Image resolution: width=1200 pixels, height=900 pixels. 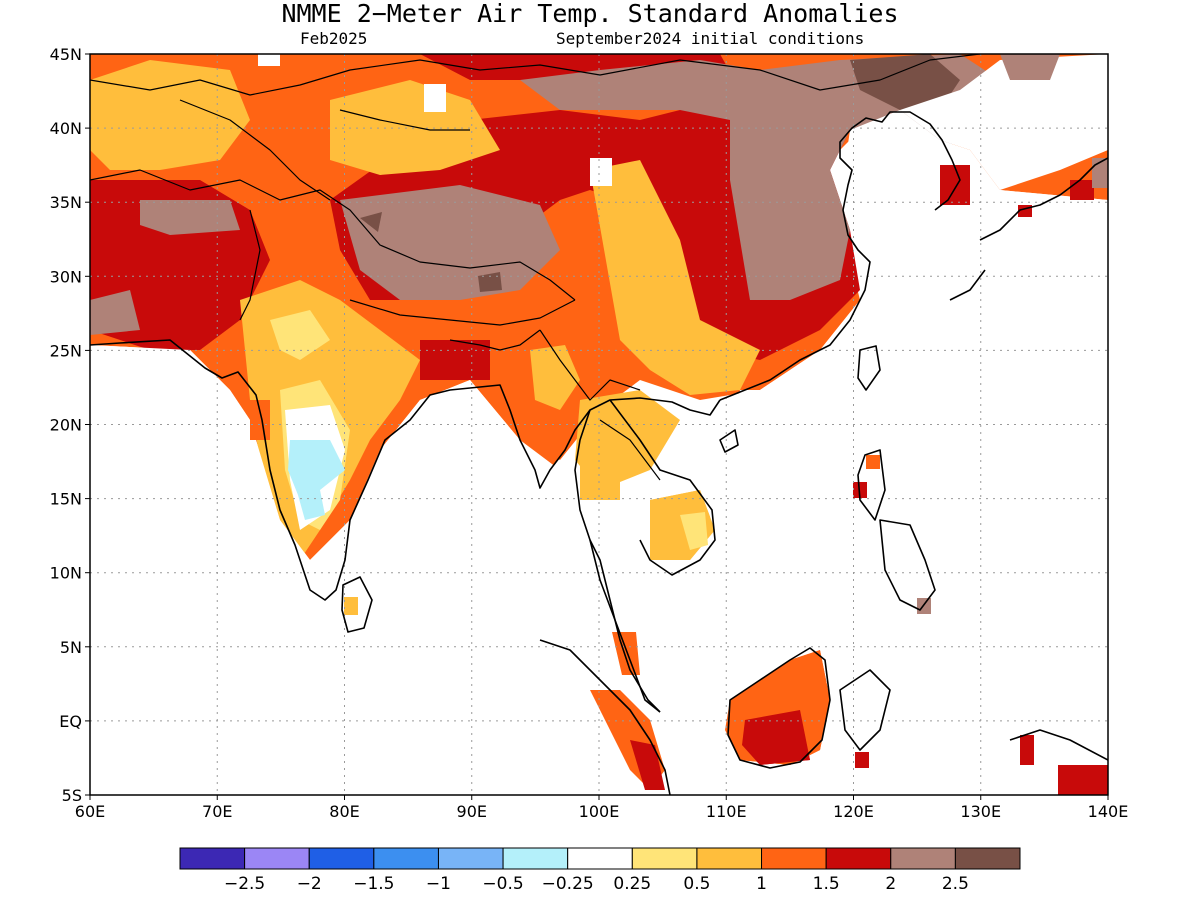 I want to click on colorbar-label: −1.5, so click(x=373, y=884).